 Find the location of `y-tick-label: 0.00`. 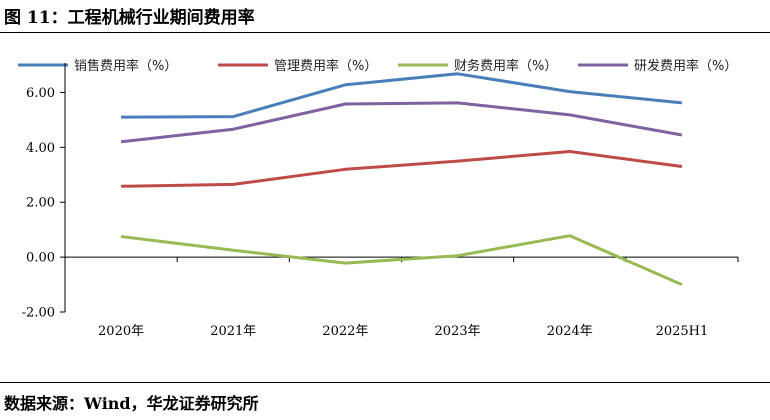

y-tick-label: 0.00 is located at coordinates (40, 258).